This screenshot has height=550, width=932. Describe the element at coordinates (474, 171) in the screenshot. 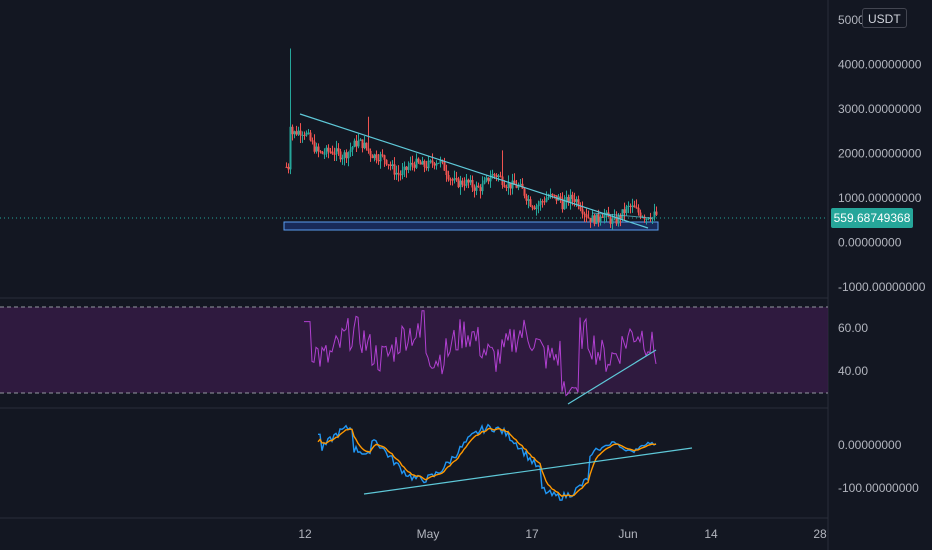

I see `price-descending-trendline` at that location.